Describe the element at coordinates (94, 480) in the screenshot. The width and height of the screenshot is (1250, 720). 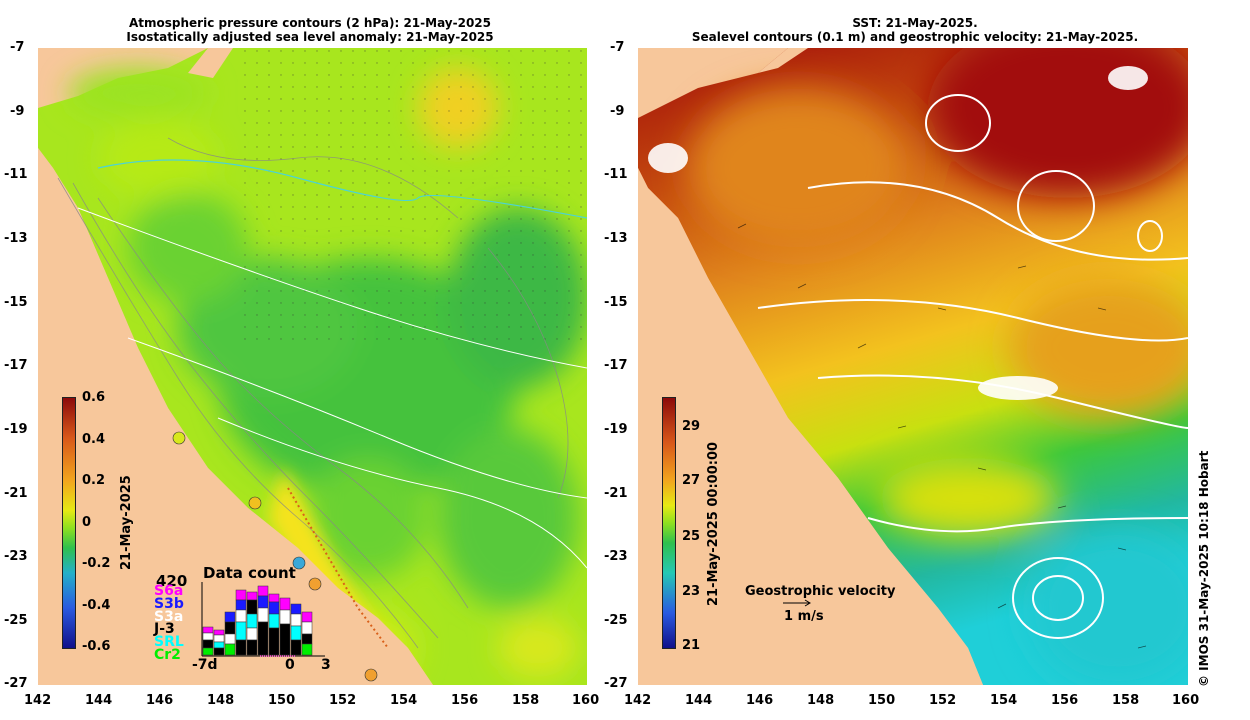
I see `sla-colorbar-label: 0.2` at that location.